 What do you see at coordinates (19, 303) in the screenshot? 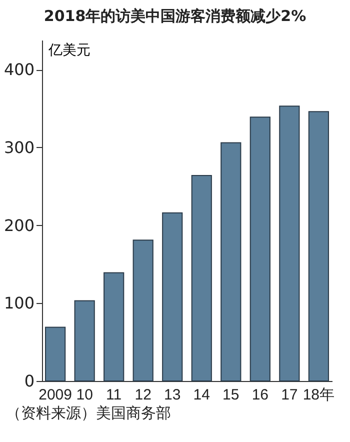
I see `y-tick-label: 100` at bounding box center [19, 303].